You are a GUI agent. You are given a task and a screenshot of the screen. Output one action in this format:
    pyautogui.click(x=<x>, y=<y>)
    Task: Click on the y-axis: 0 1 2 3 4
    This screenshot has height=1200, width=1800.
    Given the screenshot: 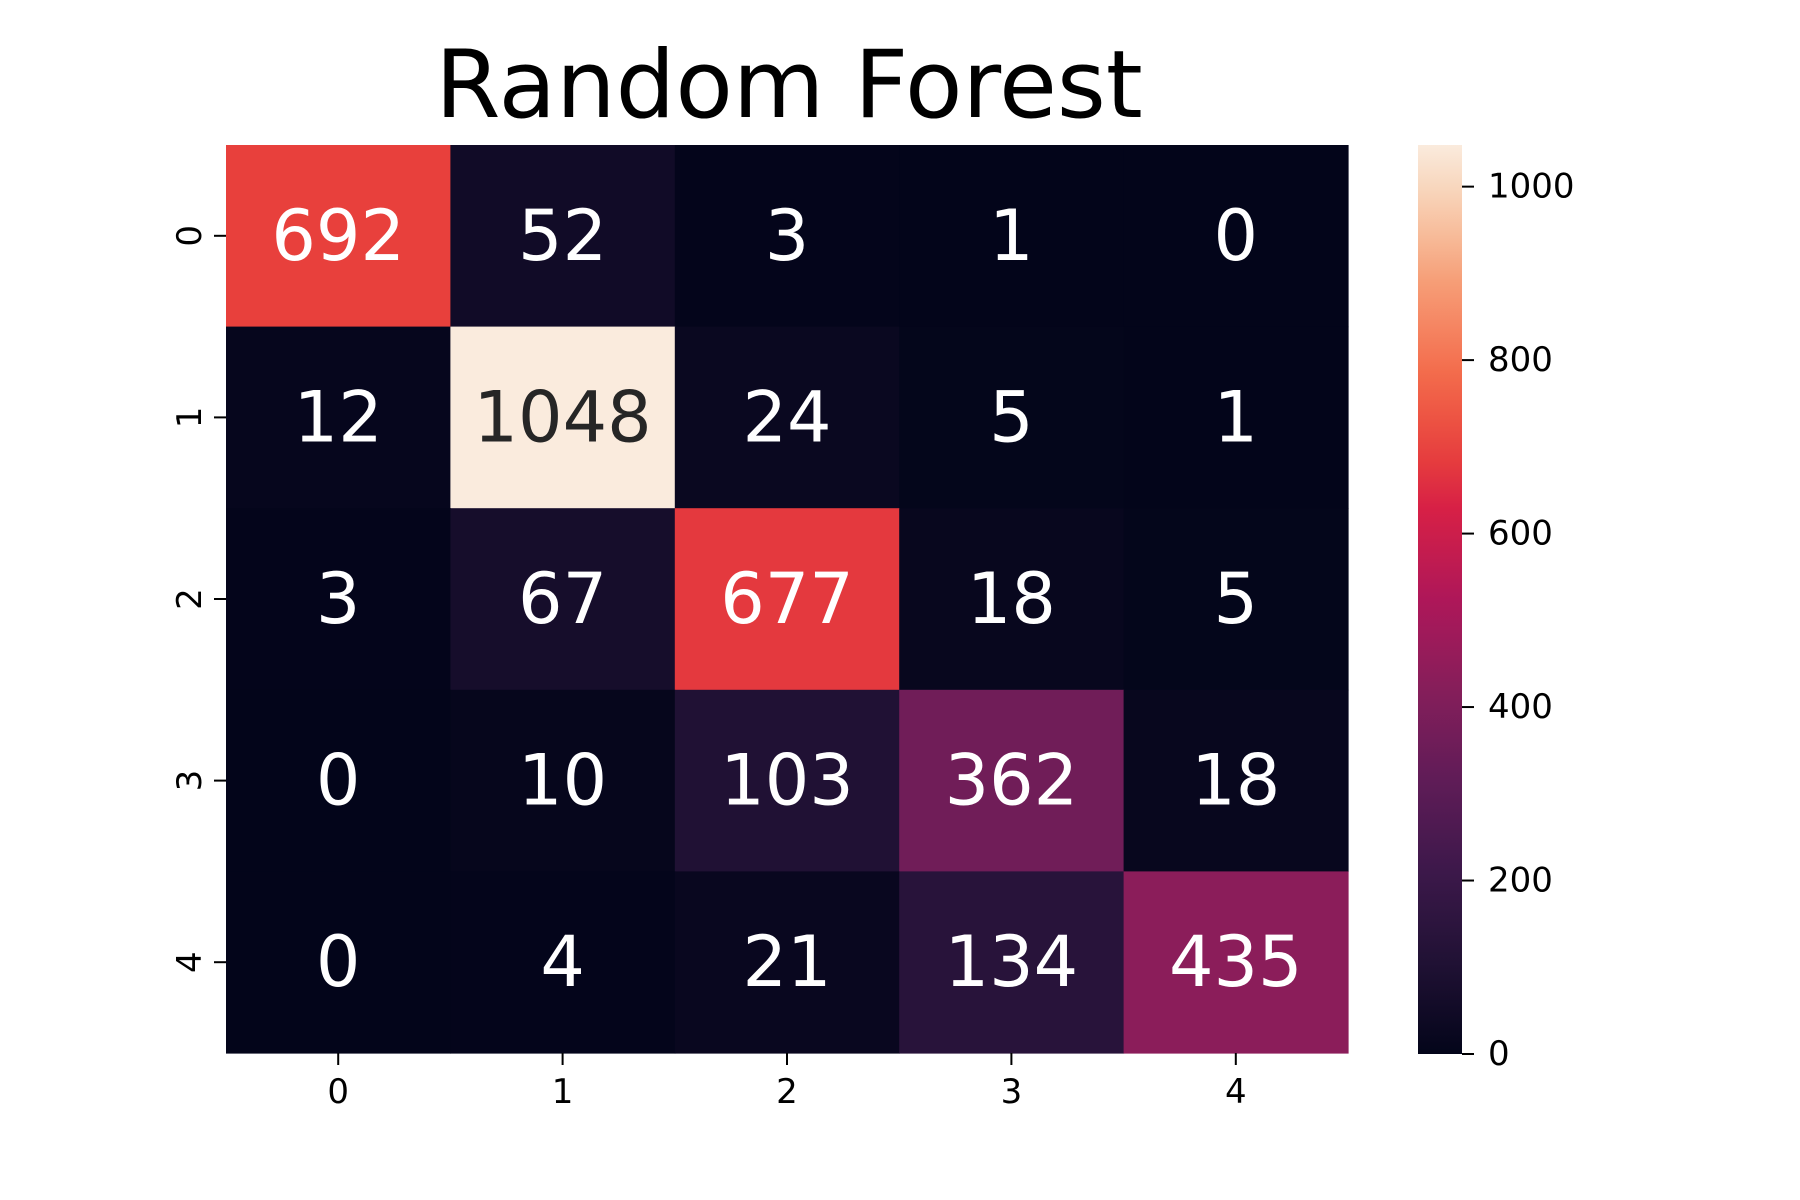 What is the action you would take?
    pyautogui.click(x=198, y=599)
    